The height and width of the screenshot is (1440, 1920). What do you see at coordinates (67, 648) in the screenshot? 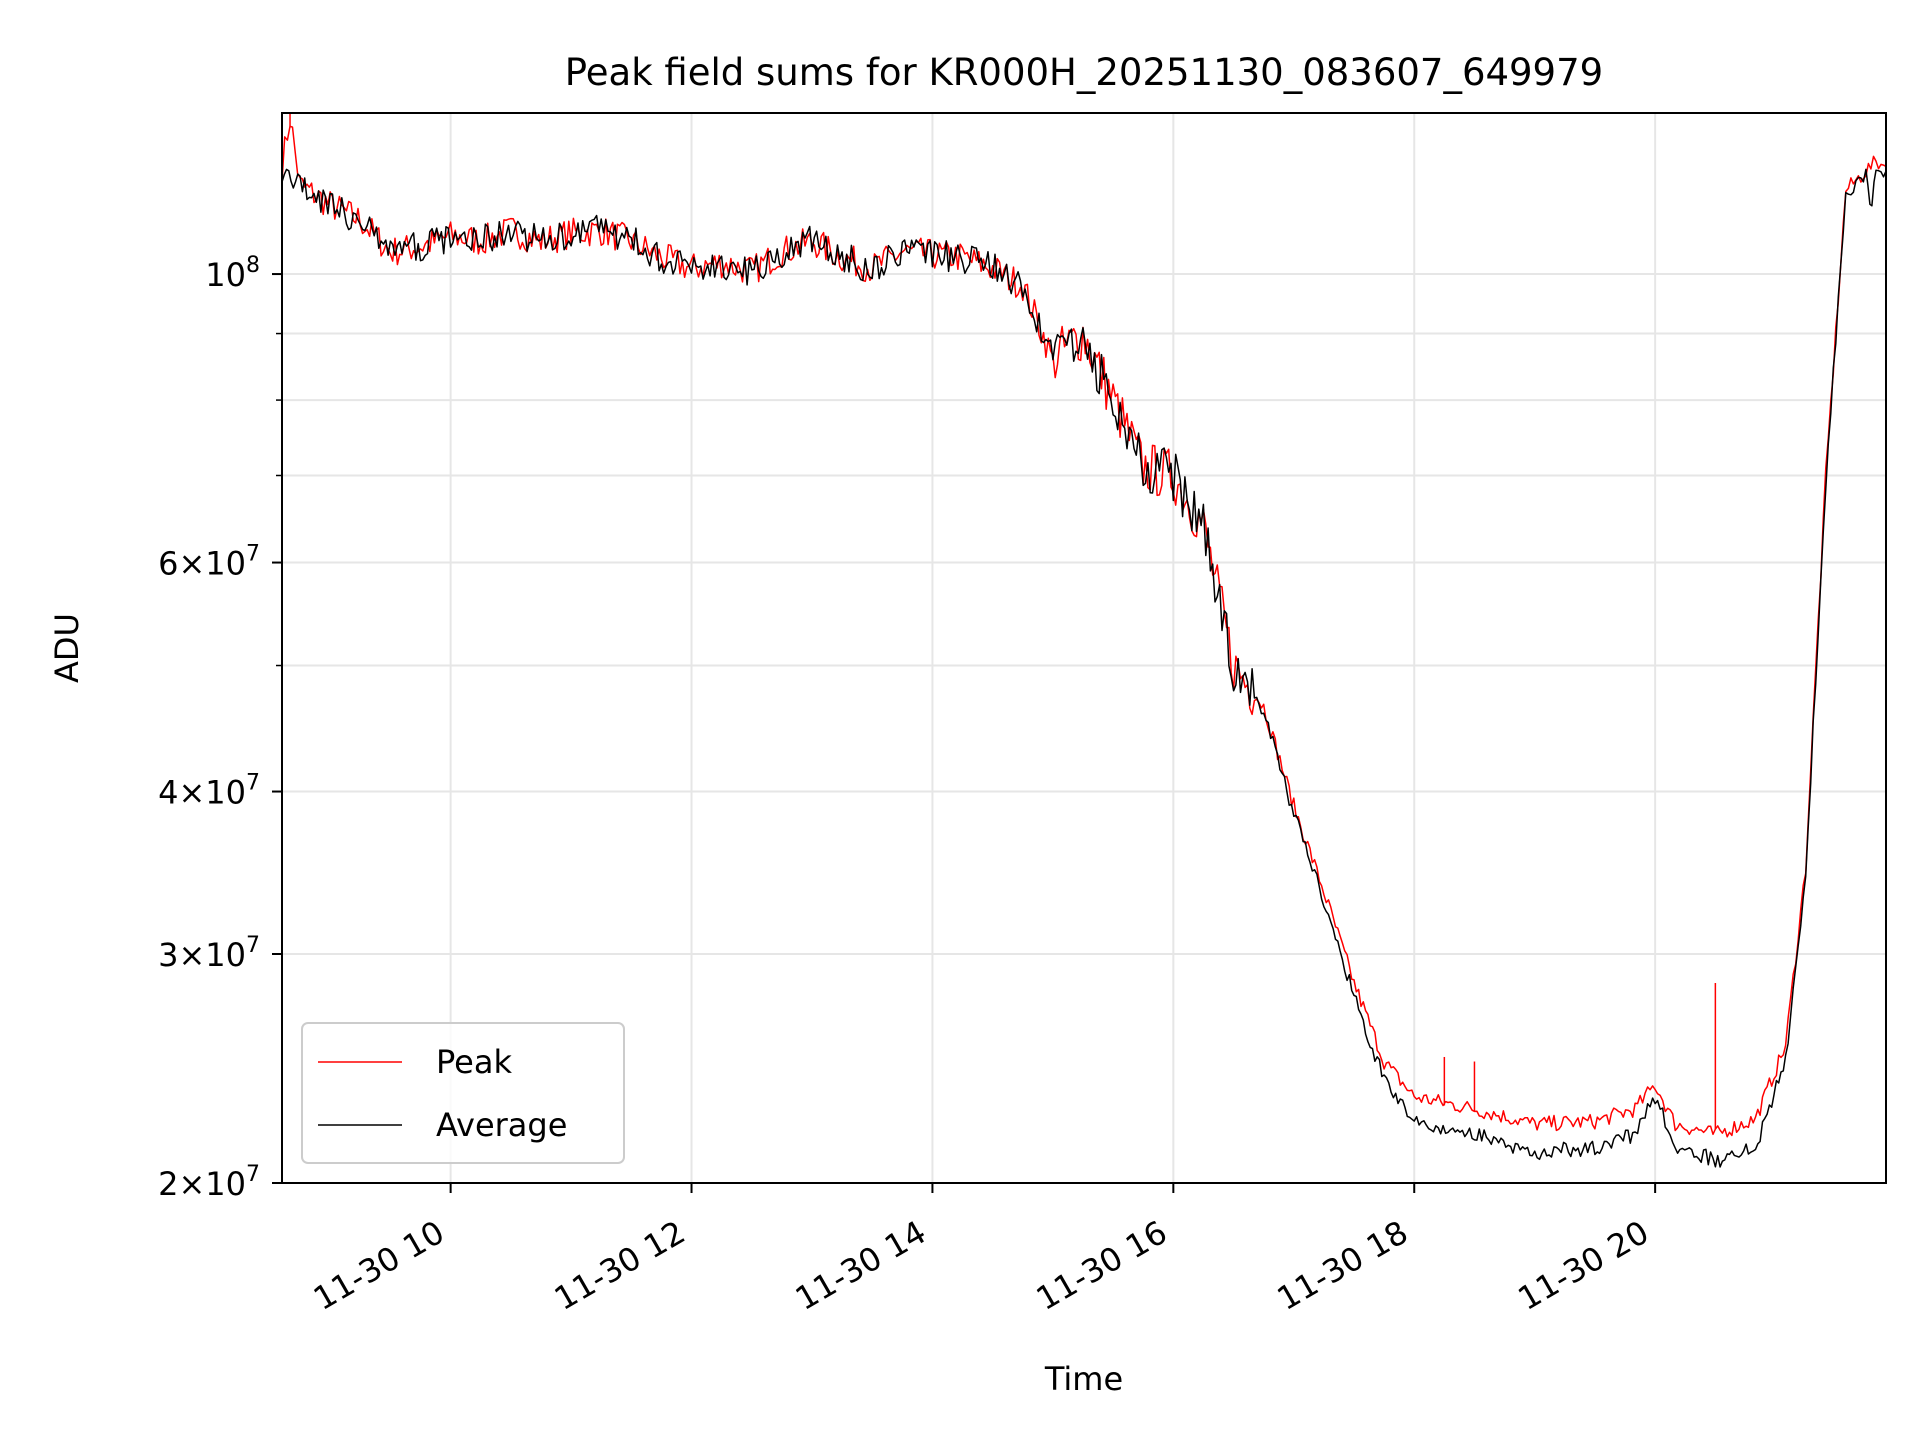
I see `y-axis-label: ADU` at bounding box center [67, 648].